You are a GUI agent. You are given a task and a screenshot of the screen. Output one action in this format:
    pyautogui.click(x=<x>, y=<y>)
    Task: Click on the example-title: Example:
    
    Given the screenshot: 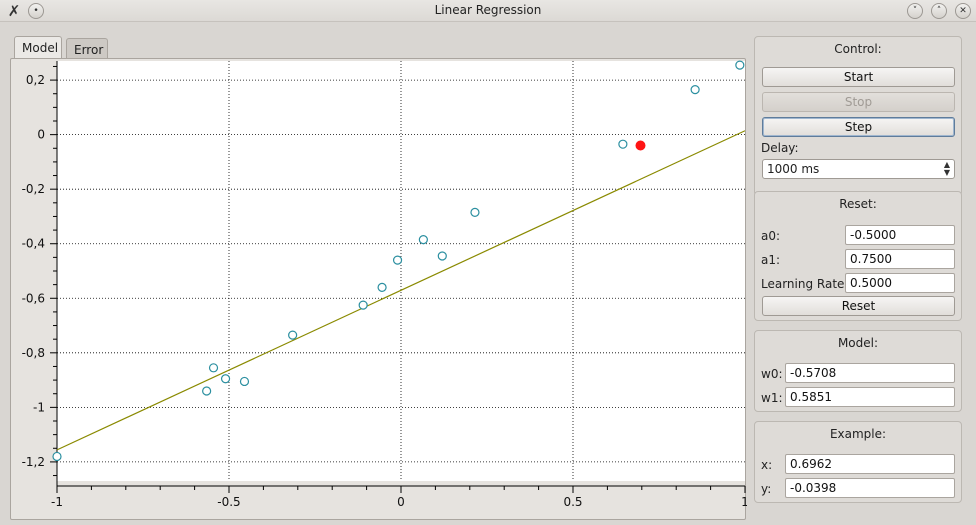 What is the action you would take?
    pyautogui.click(x=858, y=434)
    